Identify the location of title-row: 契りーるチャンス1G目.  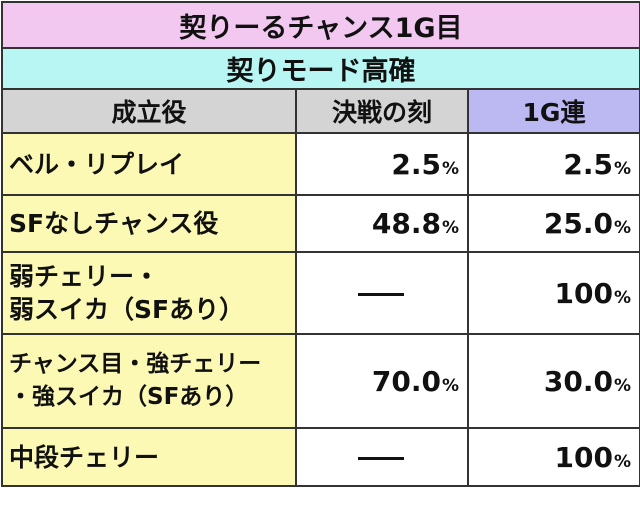
(320, 25).